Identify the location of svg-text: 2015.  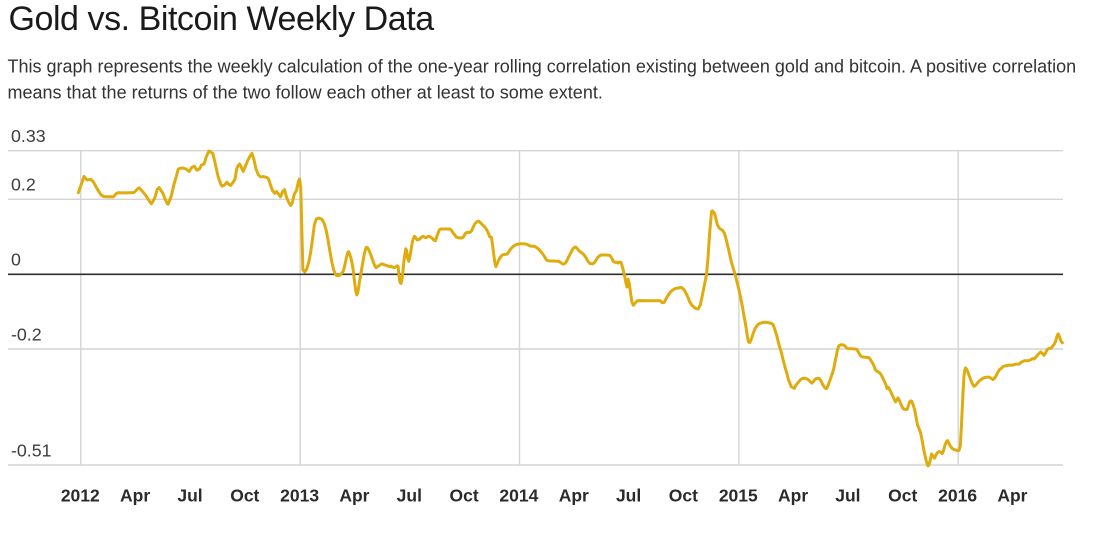
(738, 495).